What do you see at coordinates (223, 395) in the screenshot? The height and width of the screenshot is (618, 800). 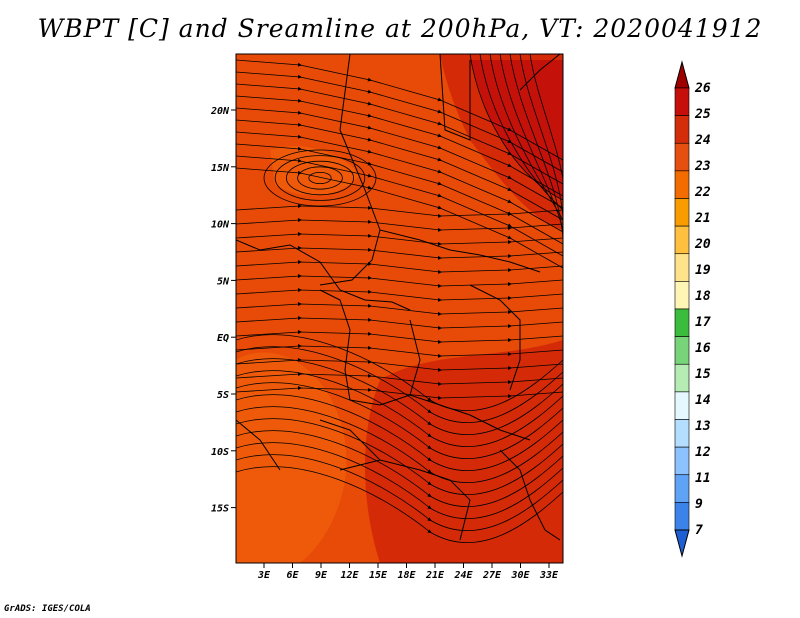 I see `lat-tick-label: 5S` at bounding box center [223, 395].